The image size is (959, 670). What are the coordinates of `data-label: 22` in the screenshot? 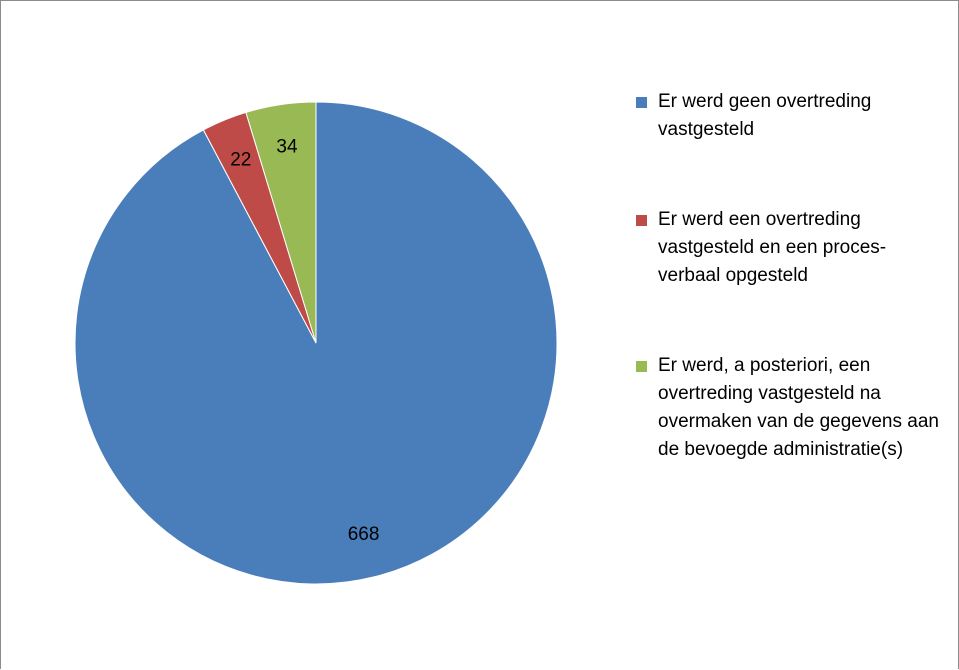 It's located at (240, 159).